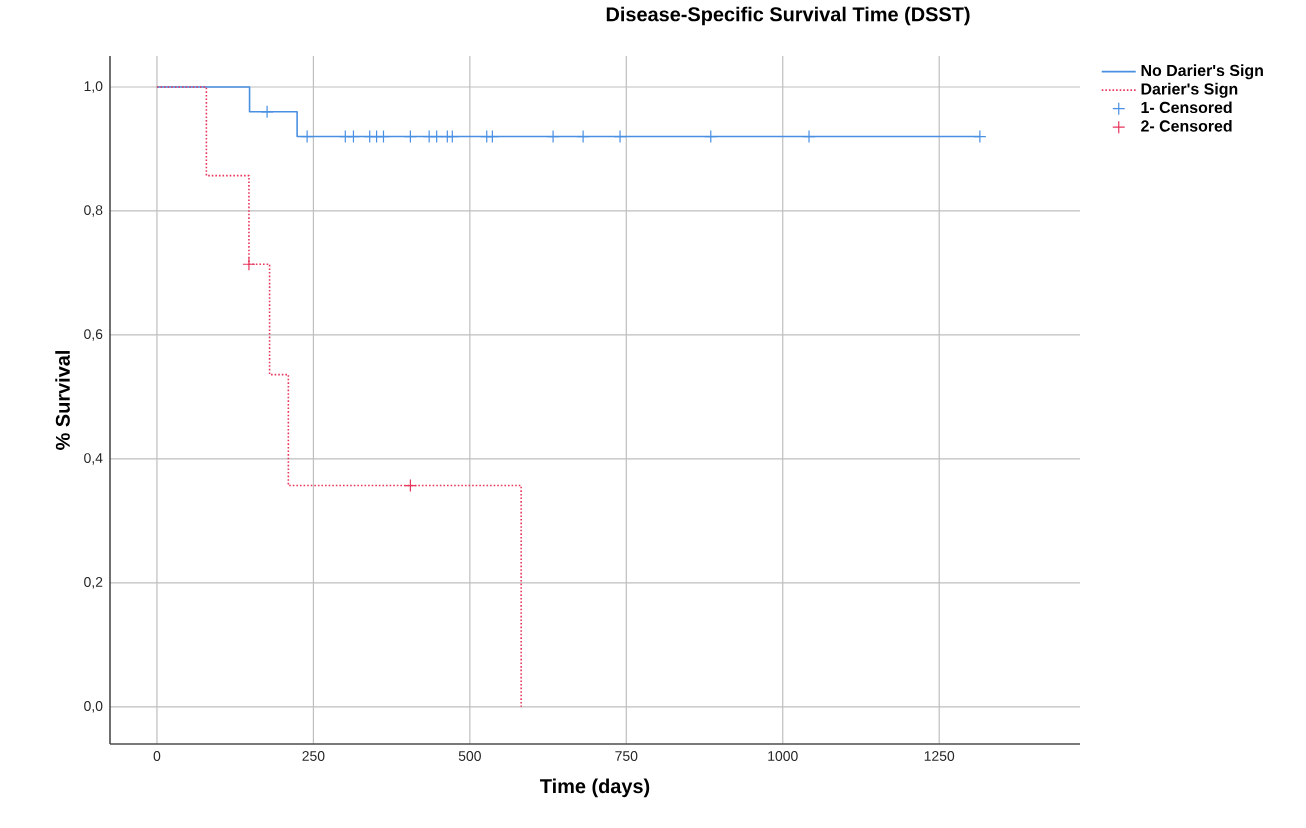  I want to click on y-axis-title: % Survival, so click(62, 400).